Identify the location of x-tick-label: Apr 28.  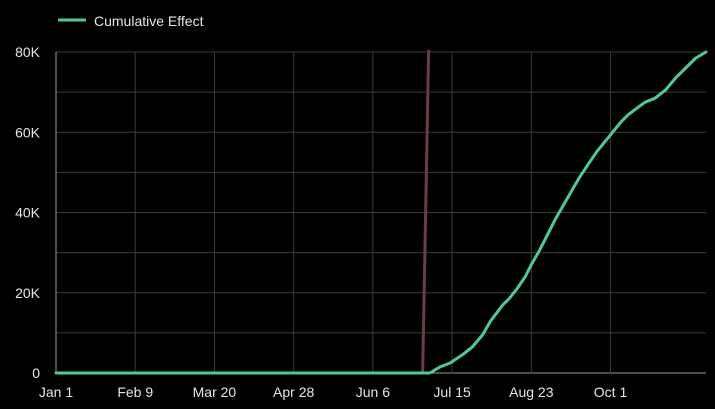
(293, 392).